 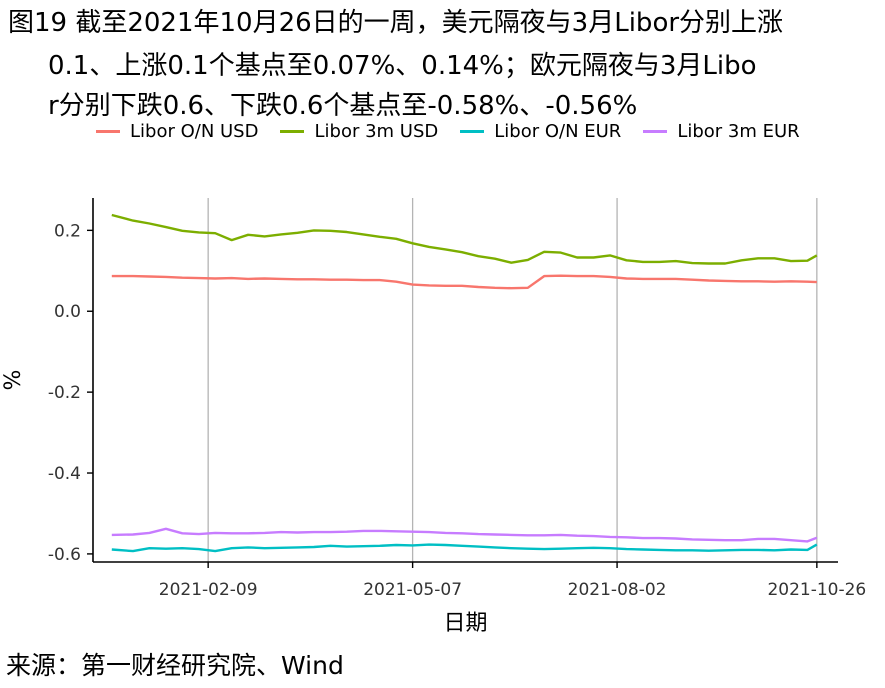 I want to click on legend-swatch-libor-o-n-usd, so click(x=108, y=131).